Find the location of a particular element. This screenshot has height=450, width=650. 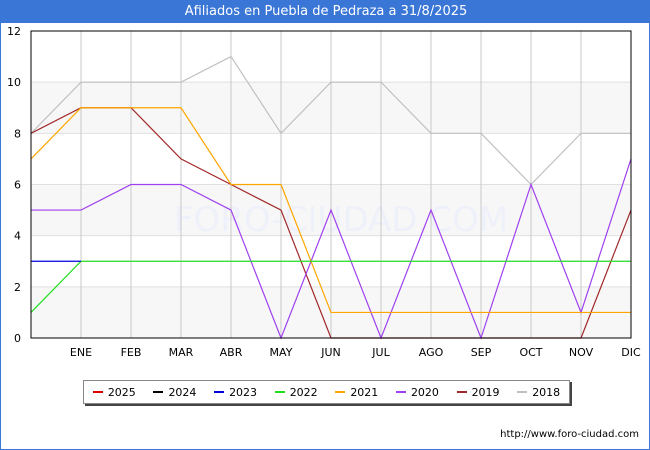

legend-item-2020: 2020 is located at coordinates (417, 392).